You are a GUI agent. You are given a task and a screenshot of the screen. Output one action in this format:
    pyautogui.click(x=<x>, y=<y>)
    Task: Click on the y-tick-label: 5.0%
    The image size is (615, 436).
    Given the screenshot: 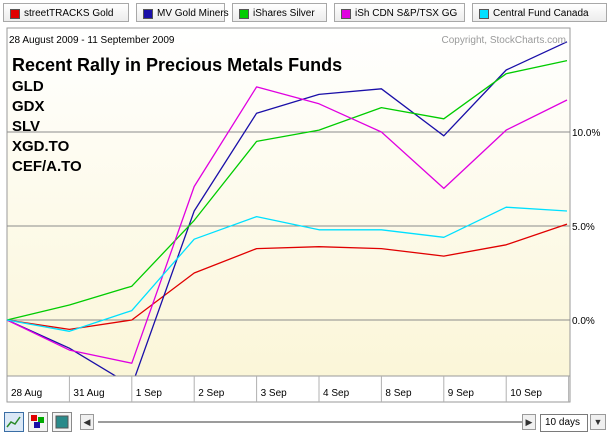 What is the action you would take?
    pyautogui.click(x=583, y=227)
    